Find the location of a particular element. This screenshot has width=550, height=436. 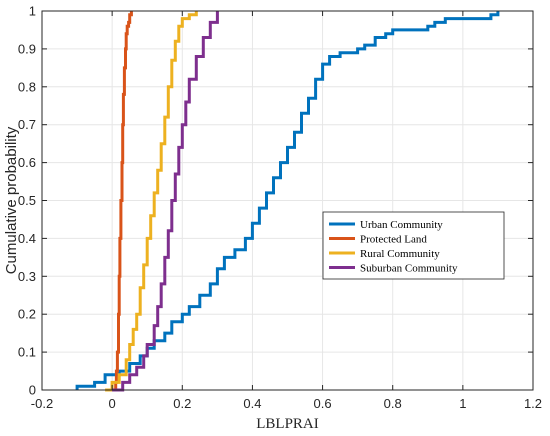

y-tick-label: 0.2 is located at coordinates (27, 314).